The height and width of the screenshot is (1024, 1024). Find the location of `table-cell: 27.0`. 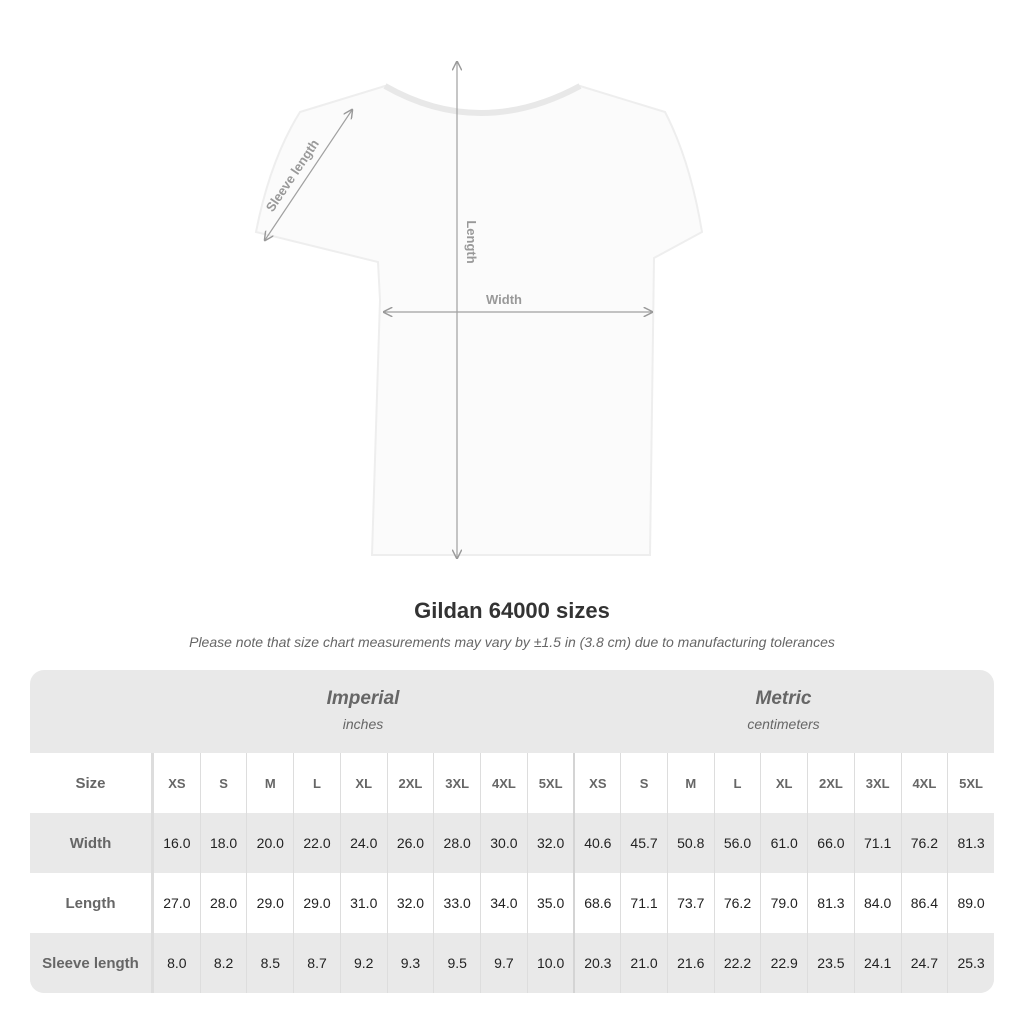

table-cell: 27.0 is located at coordinates (176, 903).